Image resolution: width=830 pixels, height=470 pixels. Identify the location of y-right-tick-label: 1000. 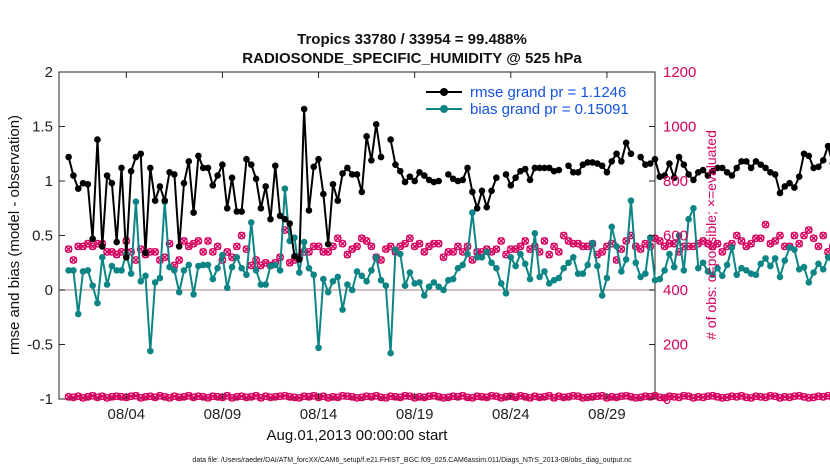
(679, 127).